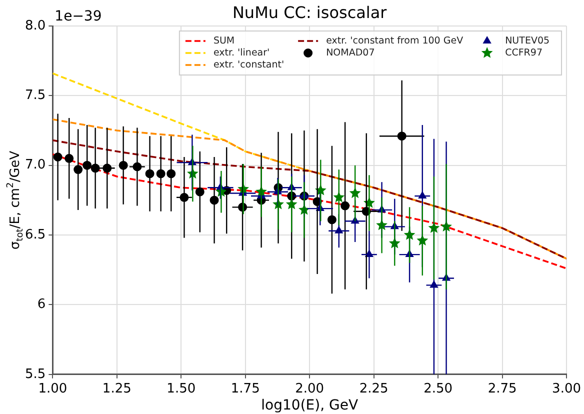 This screenshot has height=414, width=584. I want to click on y-tick-label: 7.0, so click(35, 165).